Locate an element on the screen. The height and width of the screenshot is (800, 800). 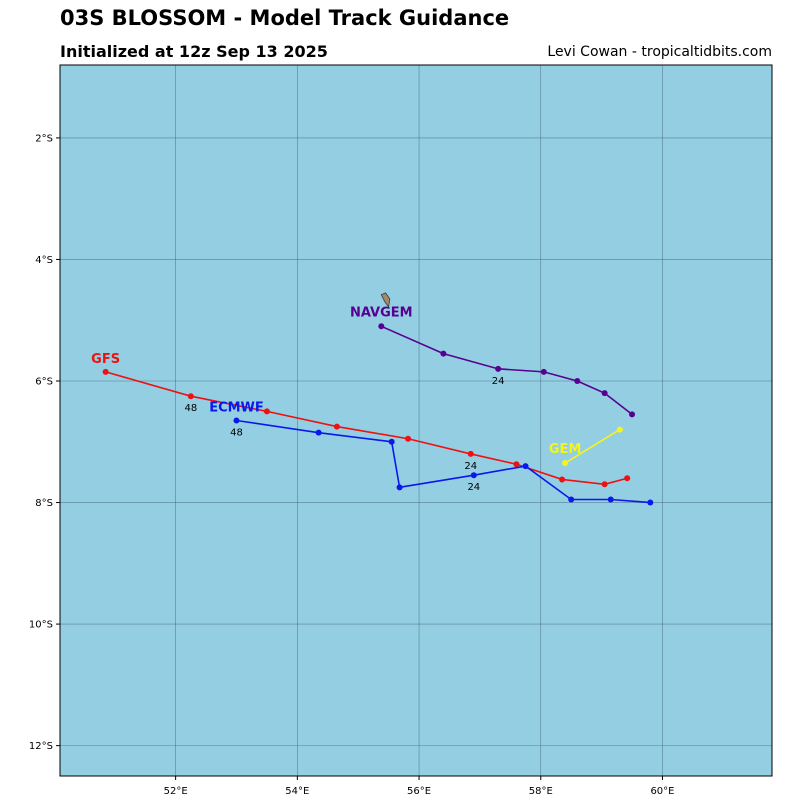
lat-tick-label: 12°S is located at coordinates (41, 746).